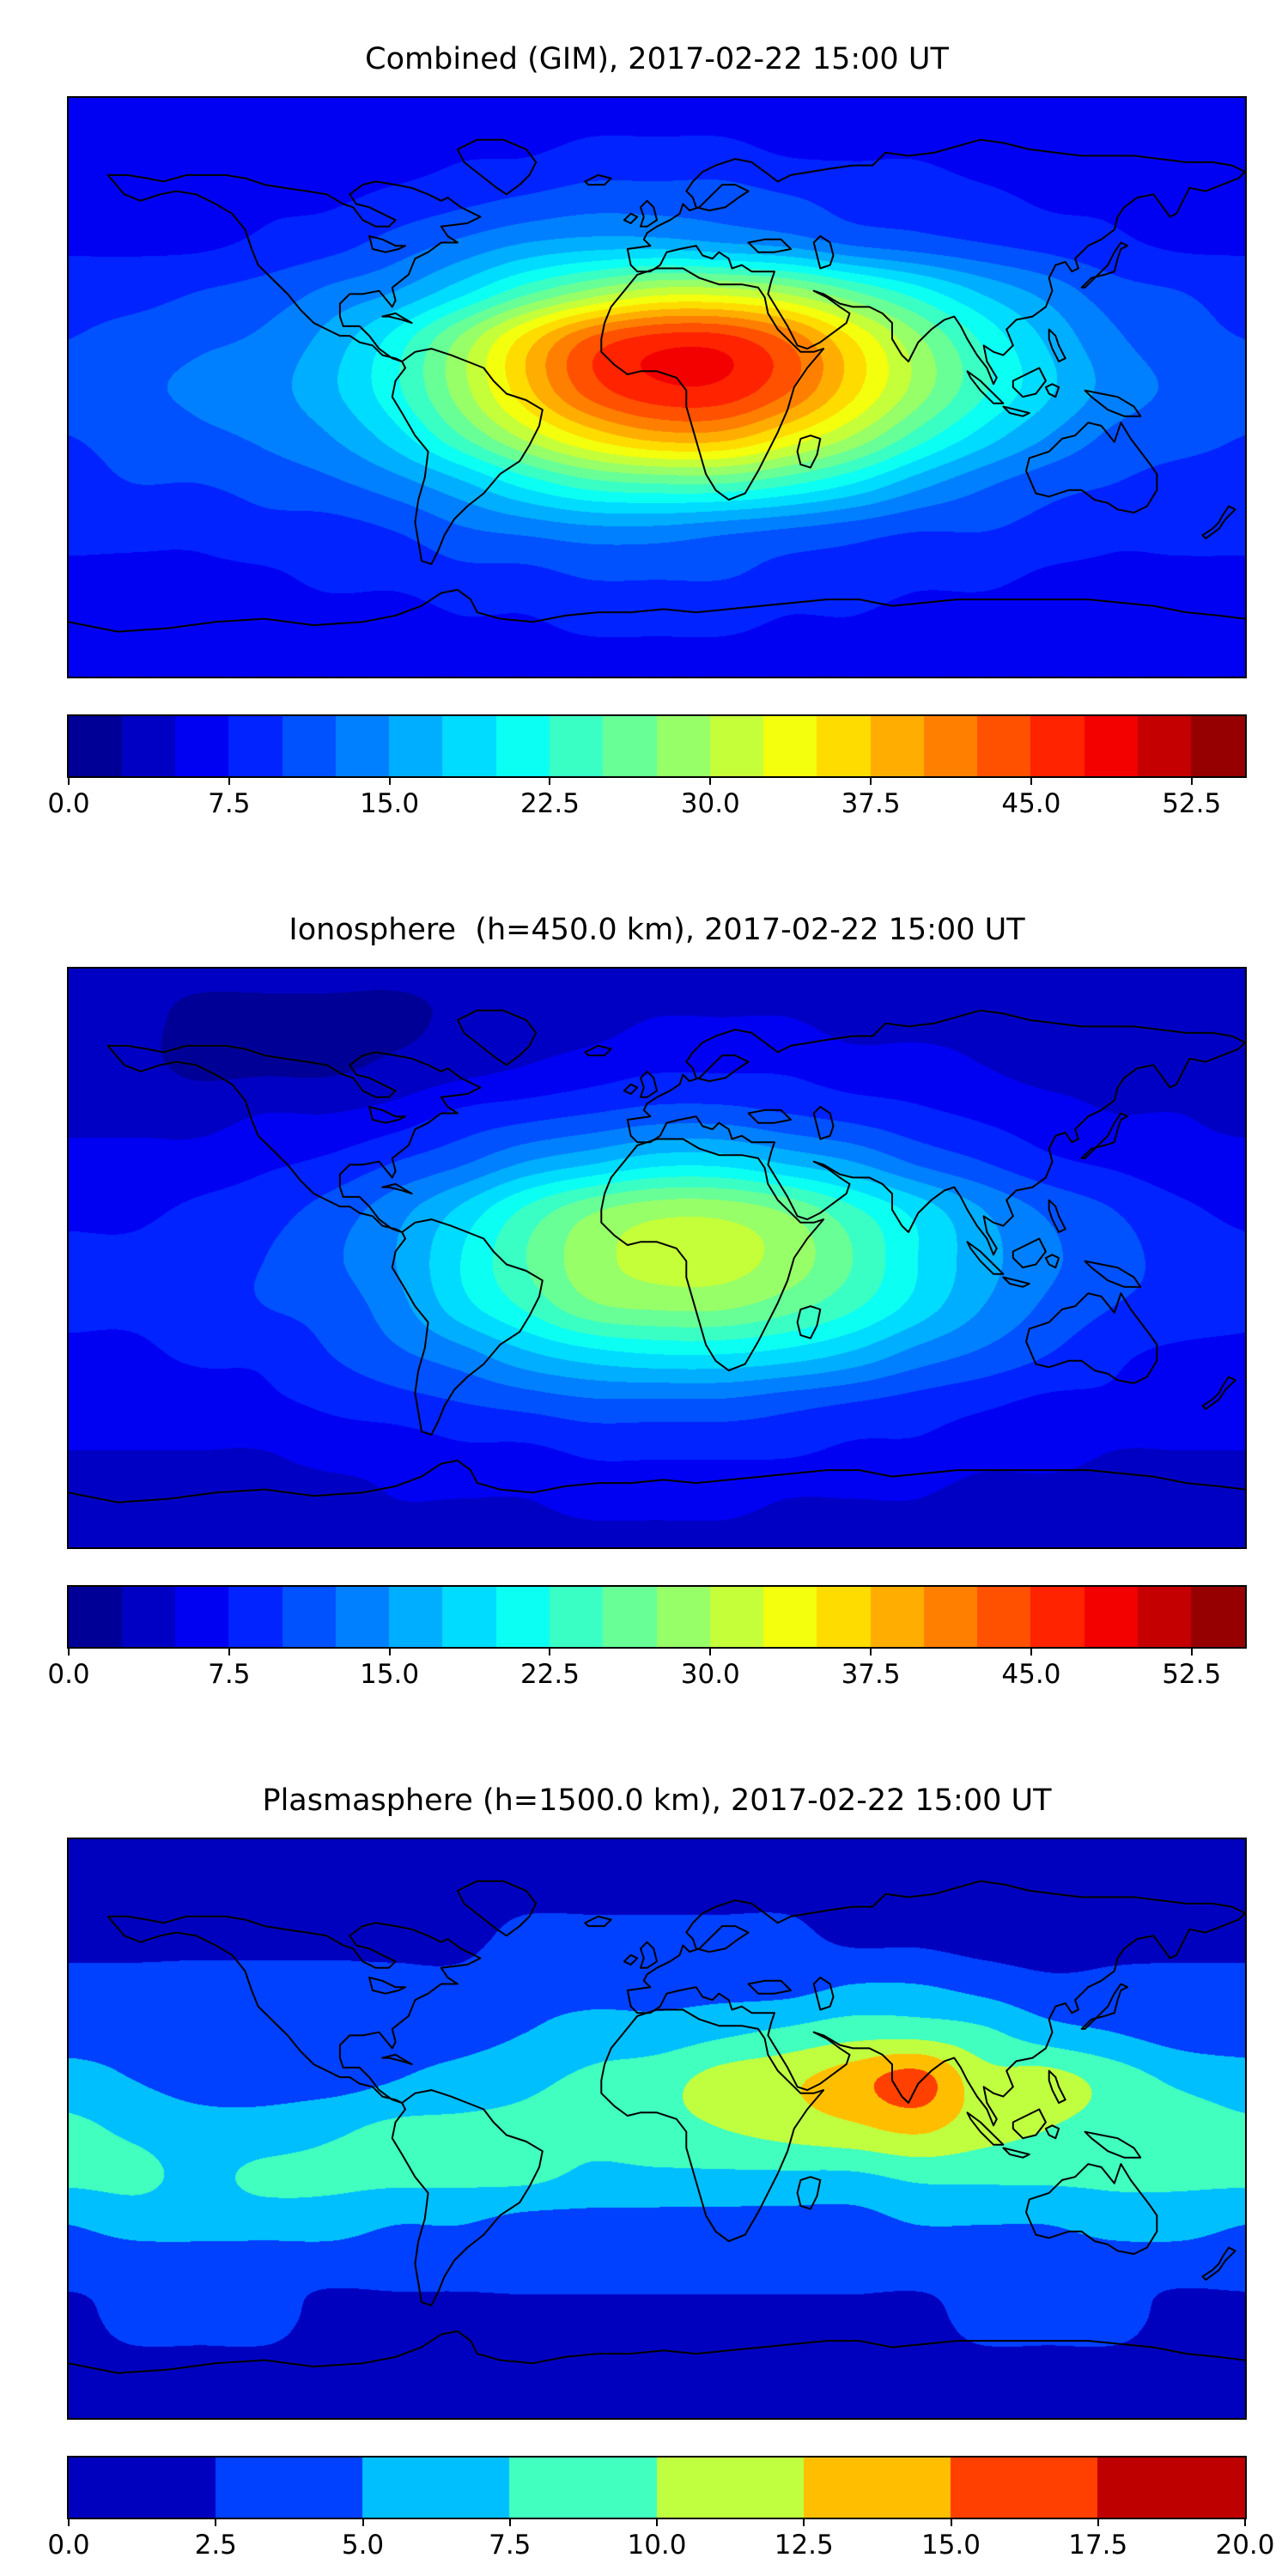 The height and width of the screenshot is (2576, 1288). Describe the element at coordinates (1031, 803) in the screenshot. I see `colorbar-tick-label: 45.0` at that location.